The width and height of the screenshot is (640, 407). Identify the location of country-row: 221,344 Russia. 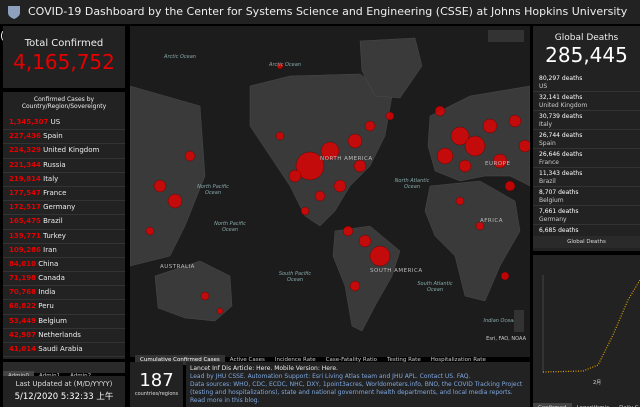
(64, 166).